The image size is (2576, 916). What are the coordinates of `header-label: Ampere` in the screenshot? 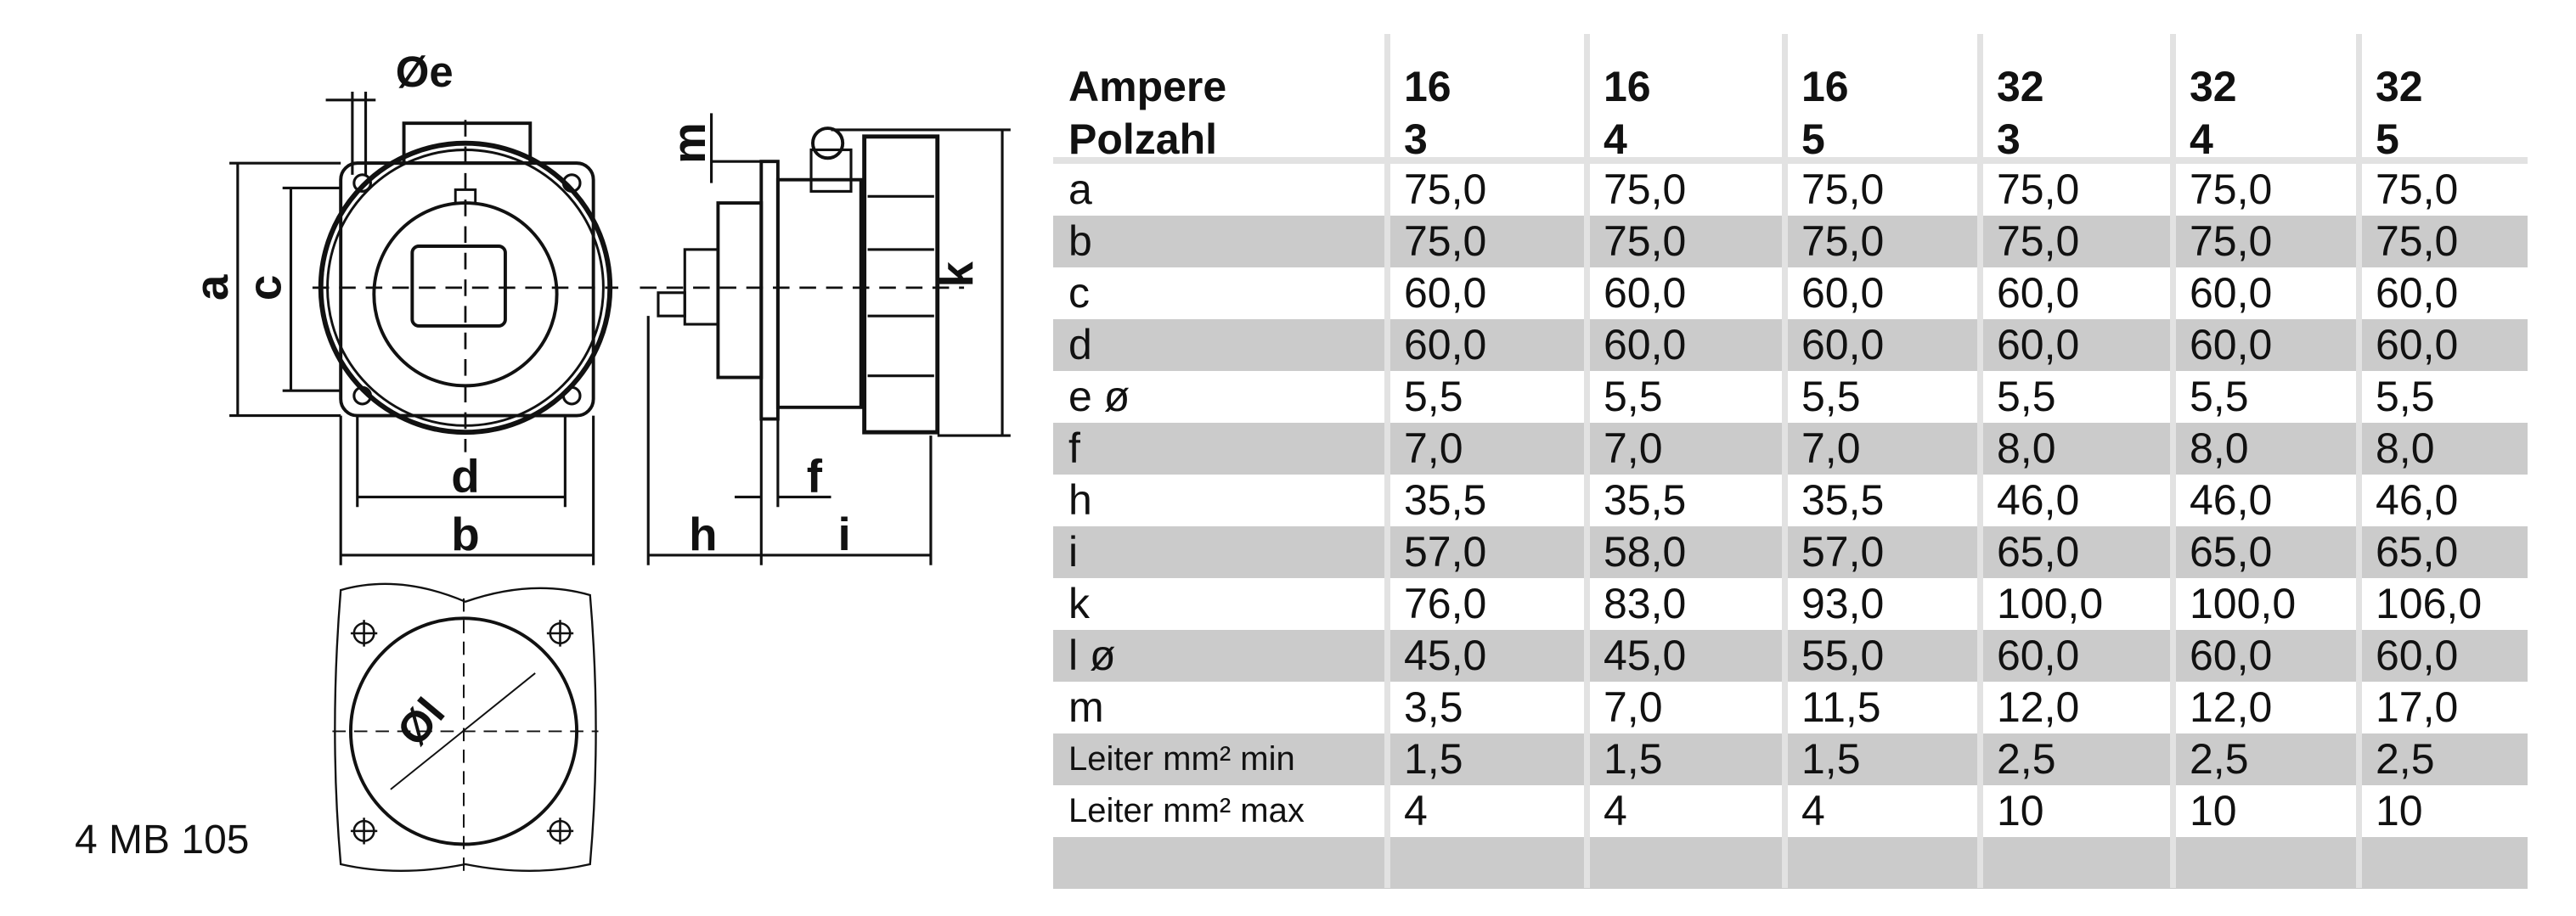 It's located at (1147, 87).